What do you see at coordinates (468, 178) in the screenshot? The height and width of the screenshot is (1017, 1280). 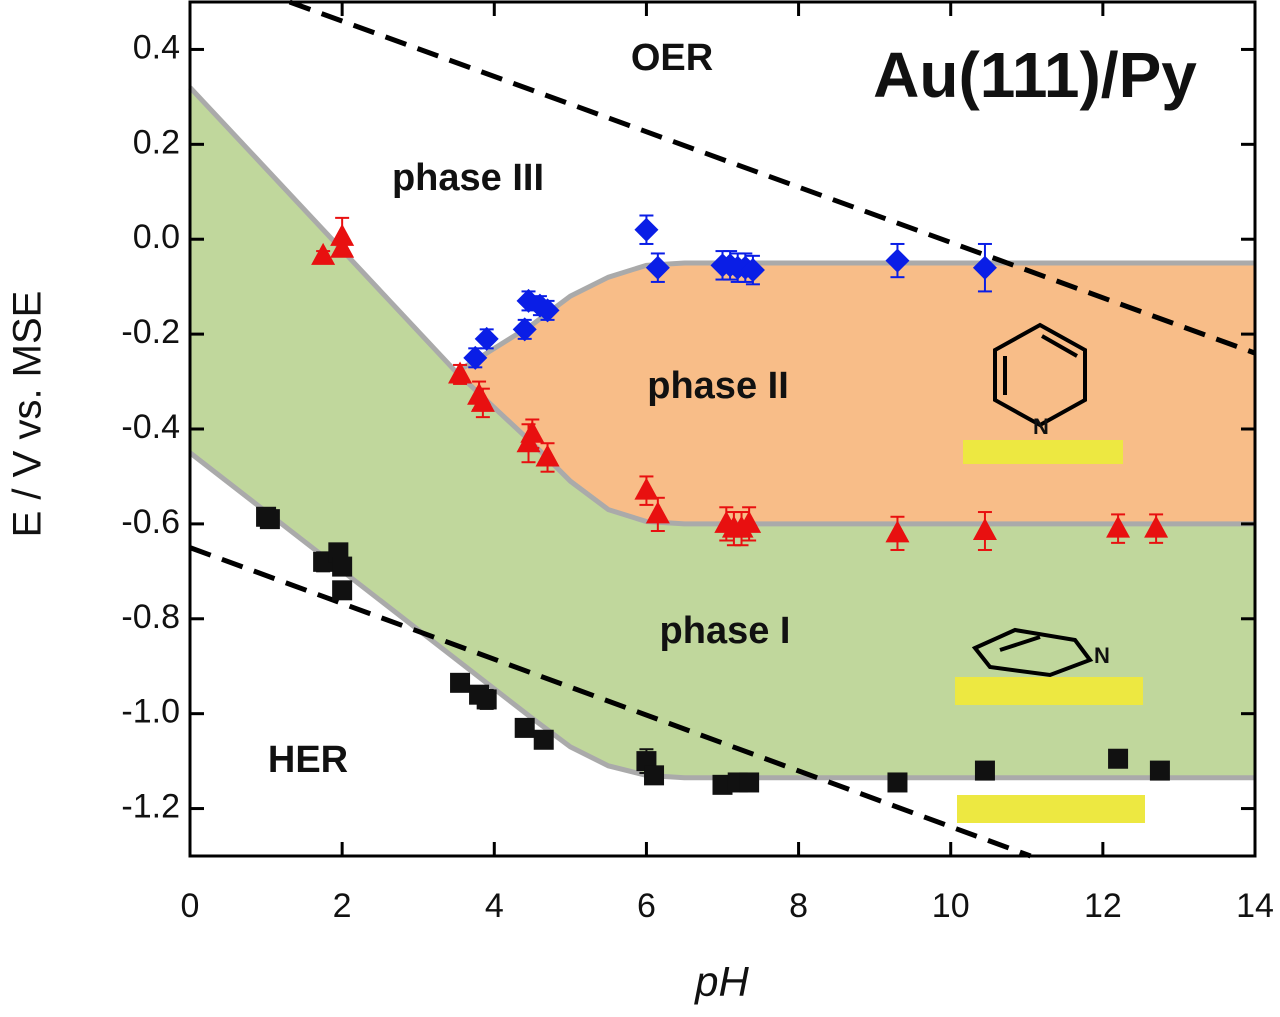 I see `annotation: phase III` at bounding box center [468, 178].